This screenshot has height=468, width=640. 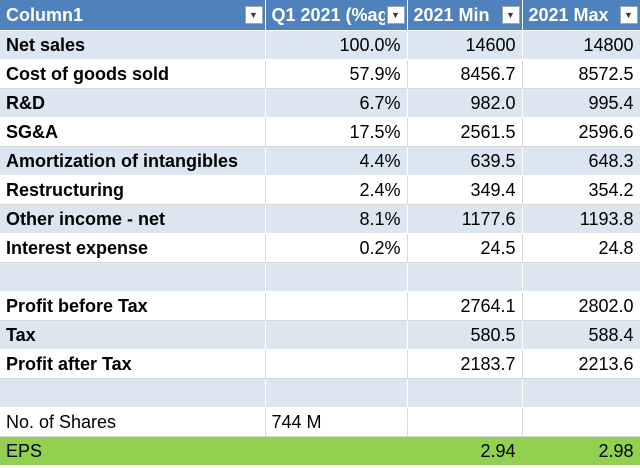 What do you see at coordinates (328, 15) in the screenshot?
I see `column-header-text: Q1 2021 (%ag` at bounding box center [328, 15].